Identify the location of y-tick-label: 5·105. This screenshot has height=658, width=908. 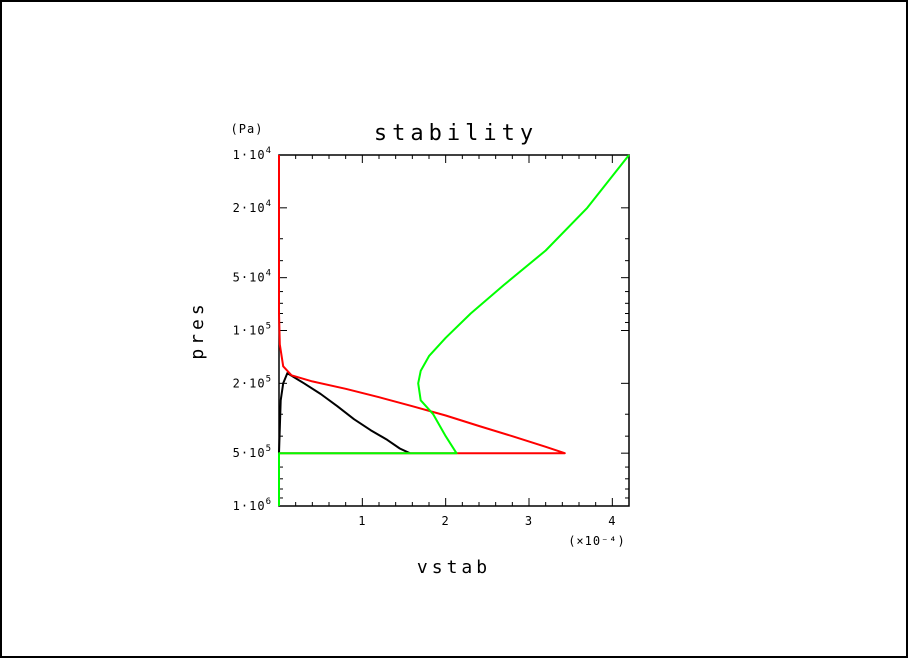
(252, 452).